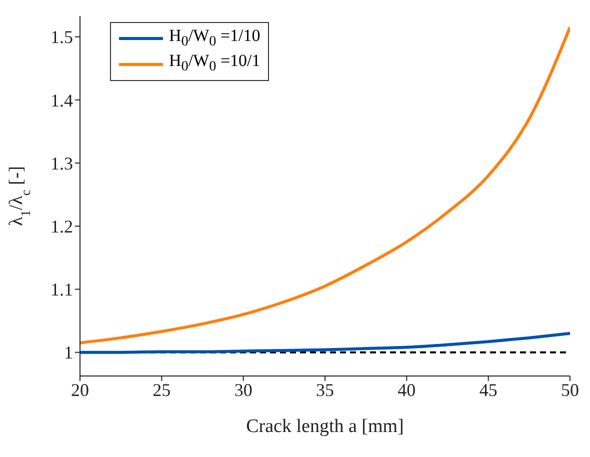 The height and width of the screenshot is (457, 590). Describe the element at coordinates (80, 390) in the screenshot. I see `x-tick-label: 20` at that location.